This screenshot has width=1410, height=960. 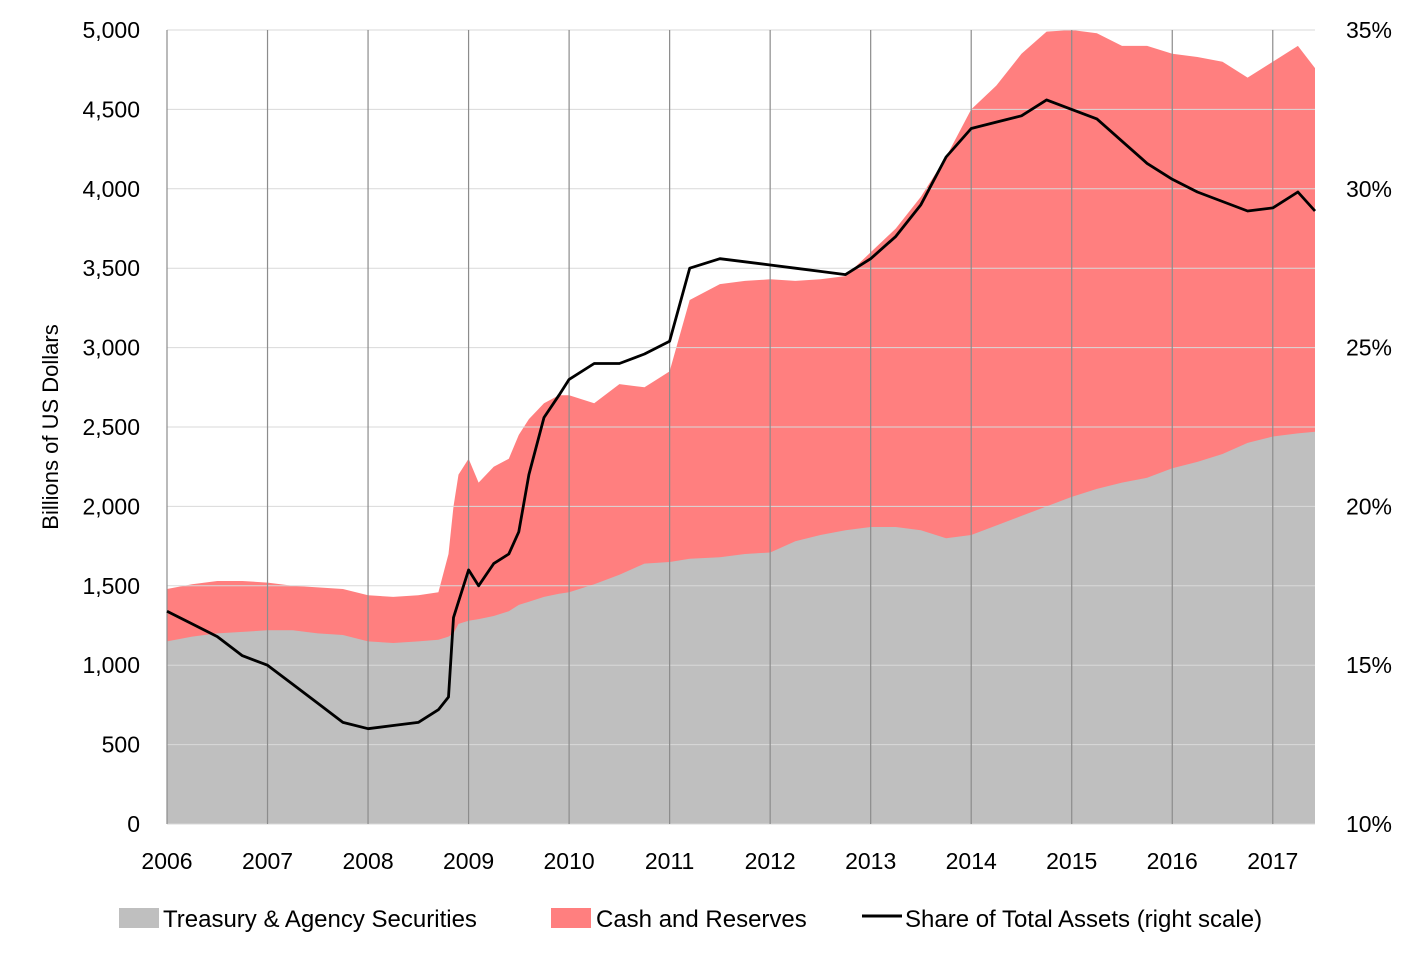 I want to click on legend-item-securities: Treasury & Agency Securities, so click(x=298, y=919).